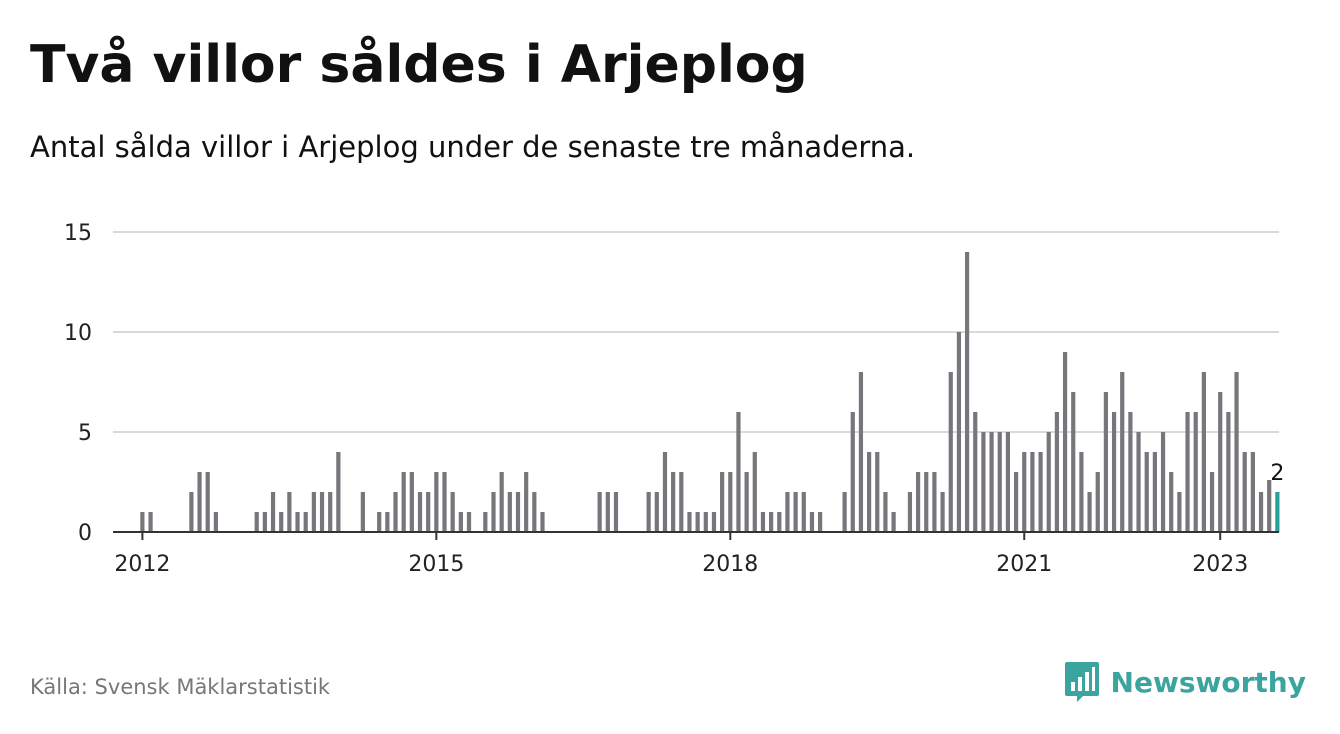 This screenshot has height=734, width=1340. Describe the element at coordinates (1208, 682) in the screenshot. I see `brand-name: Newsworthy` at that location.